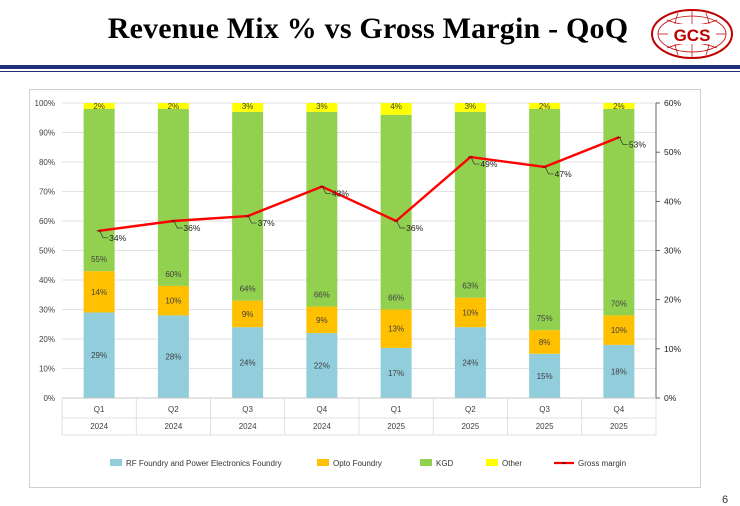  I want to click on bar-label-rf: 15%, so click(545, 376).